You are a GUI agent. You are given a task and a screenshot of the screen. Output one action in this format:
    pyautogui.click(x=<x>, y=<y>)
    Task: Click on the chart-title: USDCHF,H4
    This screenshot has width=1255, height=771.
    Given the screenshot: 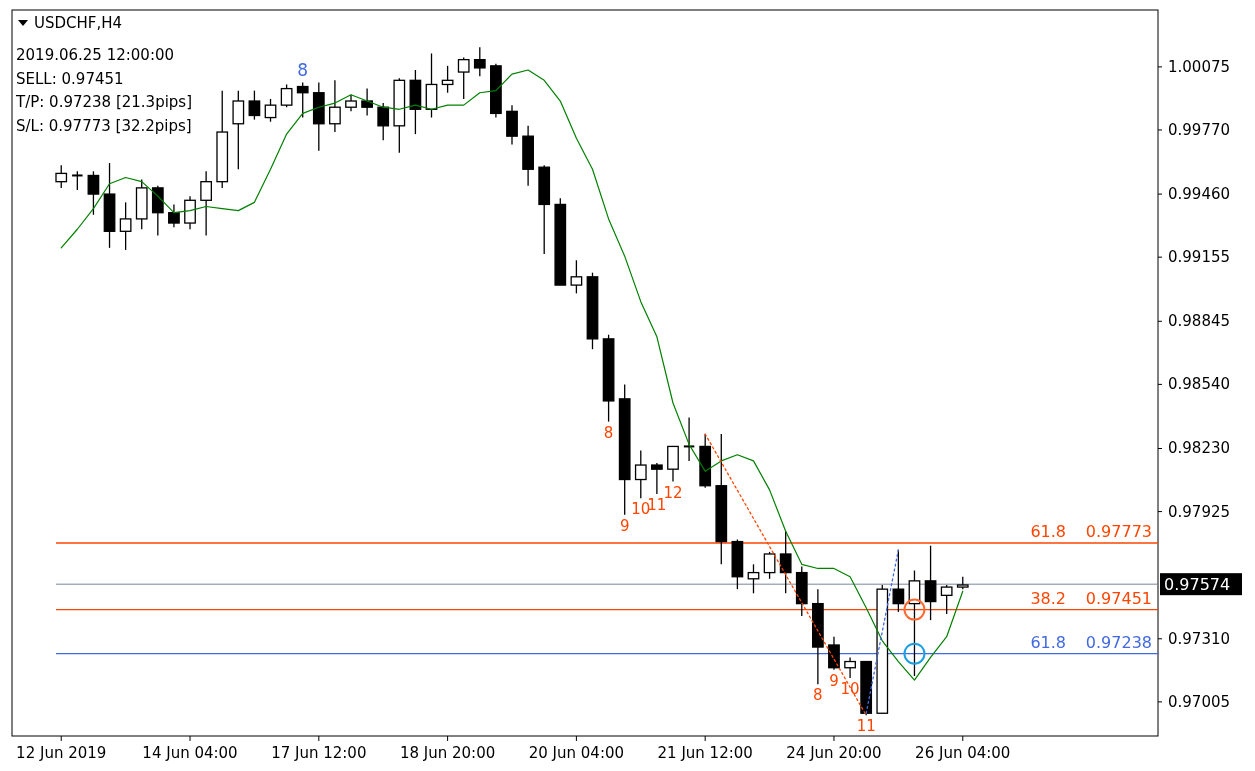 What is the action you would take?
    pyautogui.click(x=78, y=23)
    